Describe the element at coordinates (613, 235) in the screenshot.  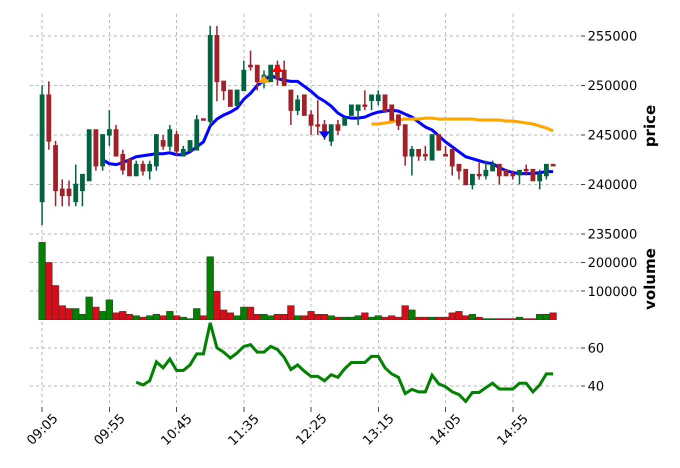
I see `y-tick-label: 235000` at that location.